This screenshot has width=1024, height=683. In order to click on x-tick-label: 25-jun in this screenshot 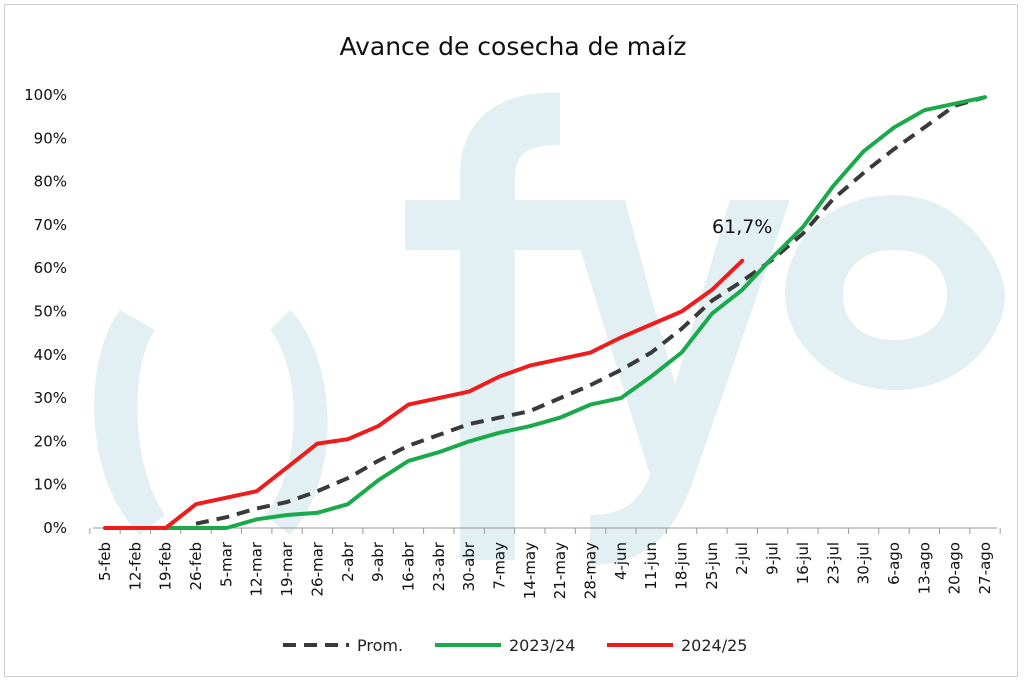, I will do `click(712, 566)`.